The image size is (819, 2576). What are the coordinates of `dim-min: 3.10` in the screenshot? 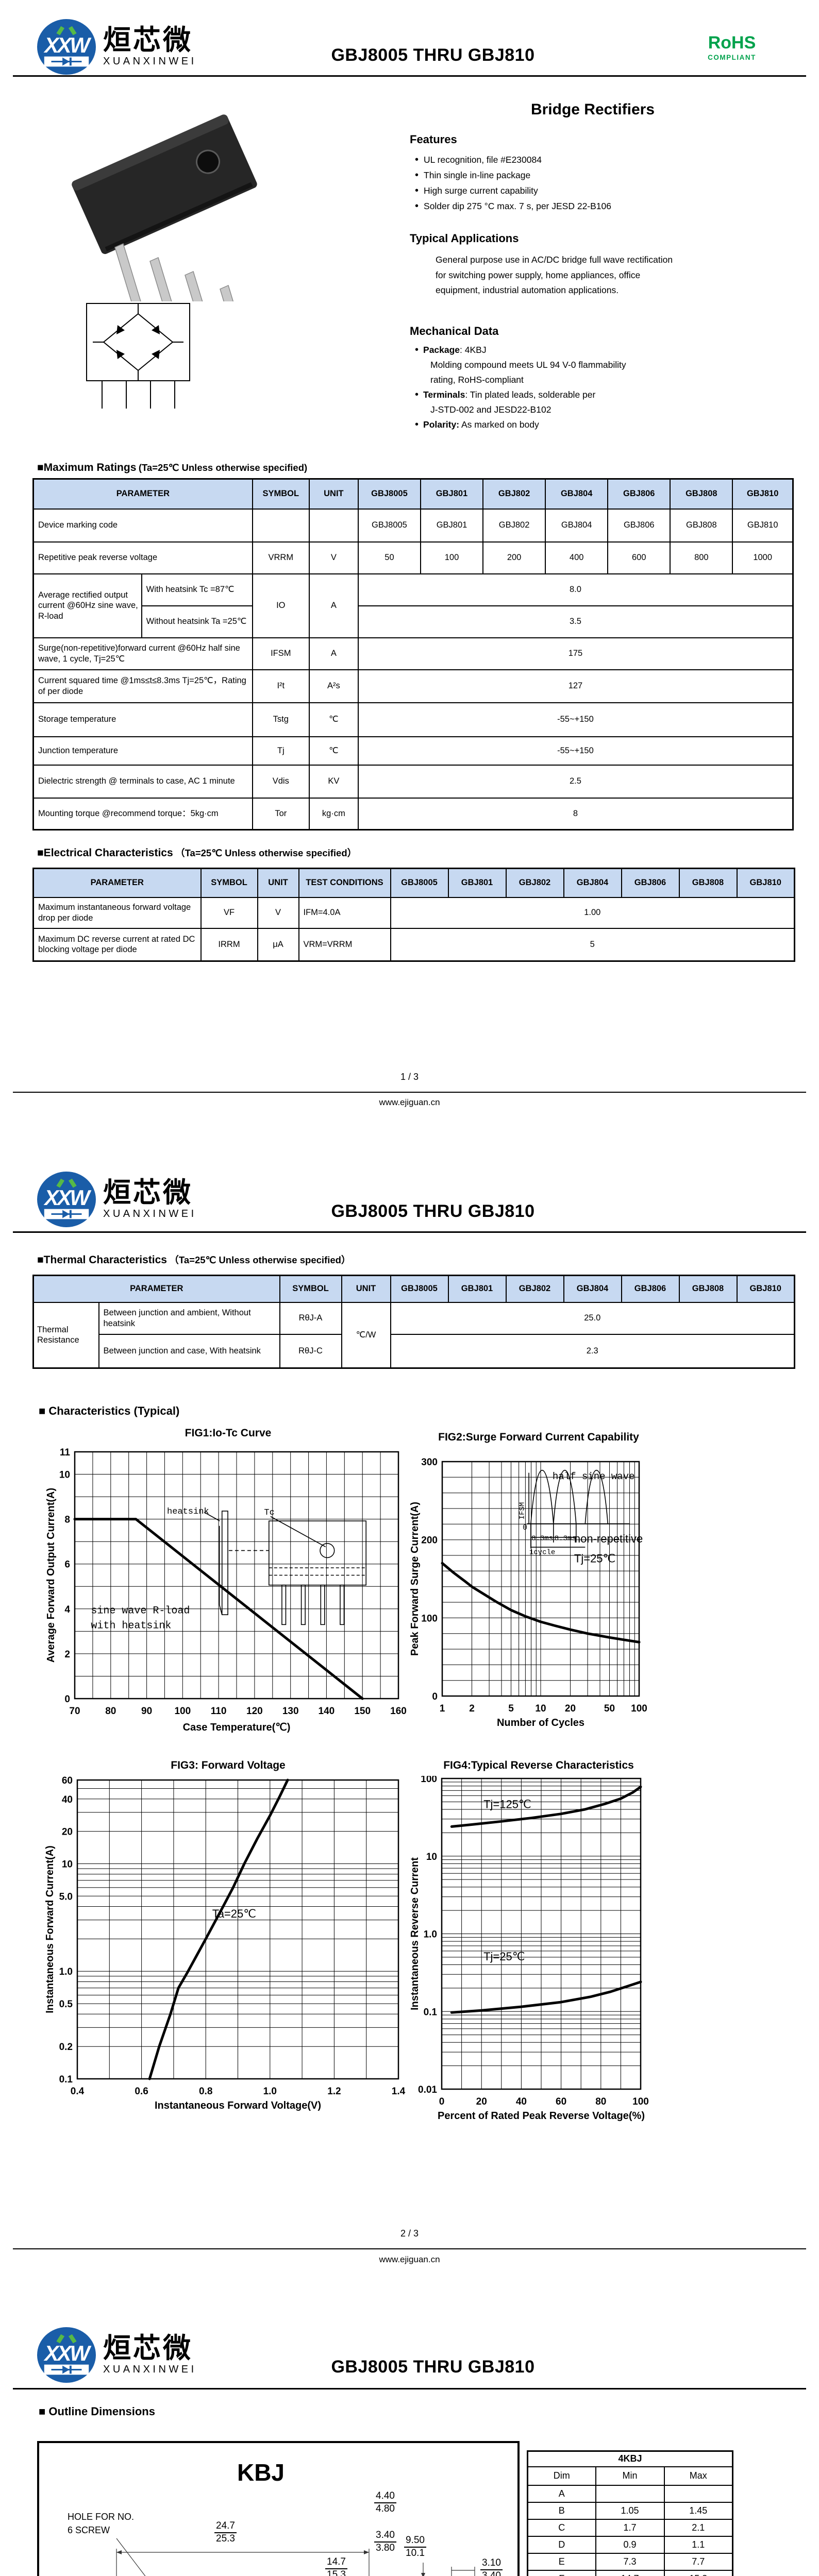 It's located at (491, 2564).